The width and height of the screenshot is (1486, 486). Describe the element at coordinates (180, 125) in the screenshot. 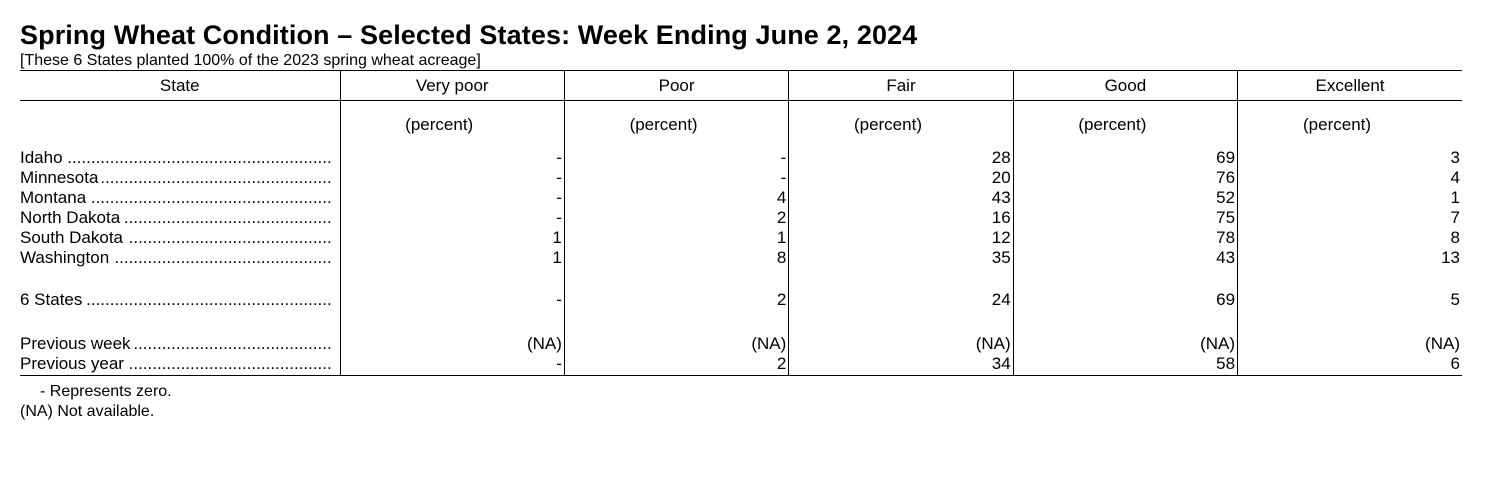

I see `units-label-cell` at that location.